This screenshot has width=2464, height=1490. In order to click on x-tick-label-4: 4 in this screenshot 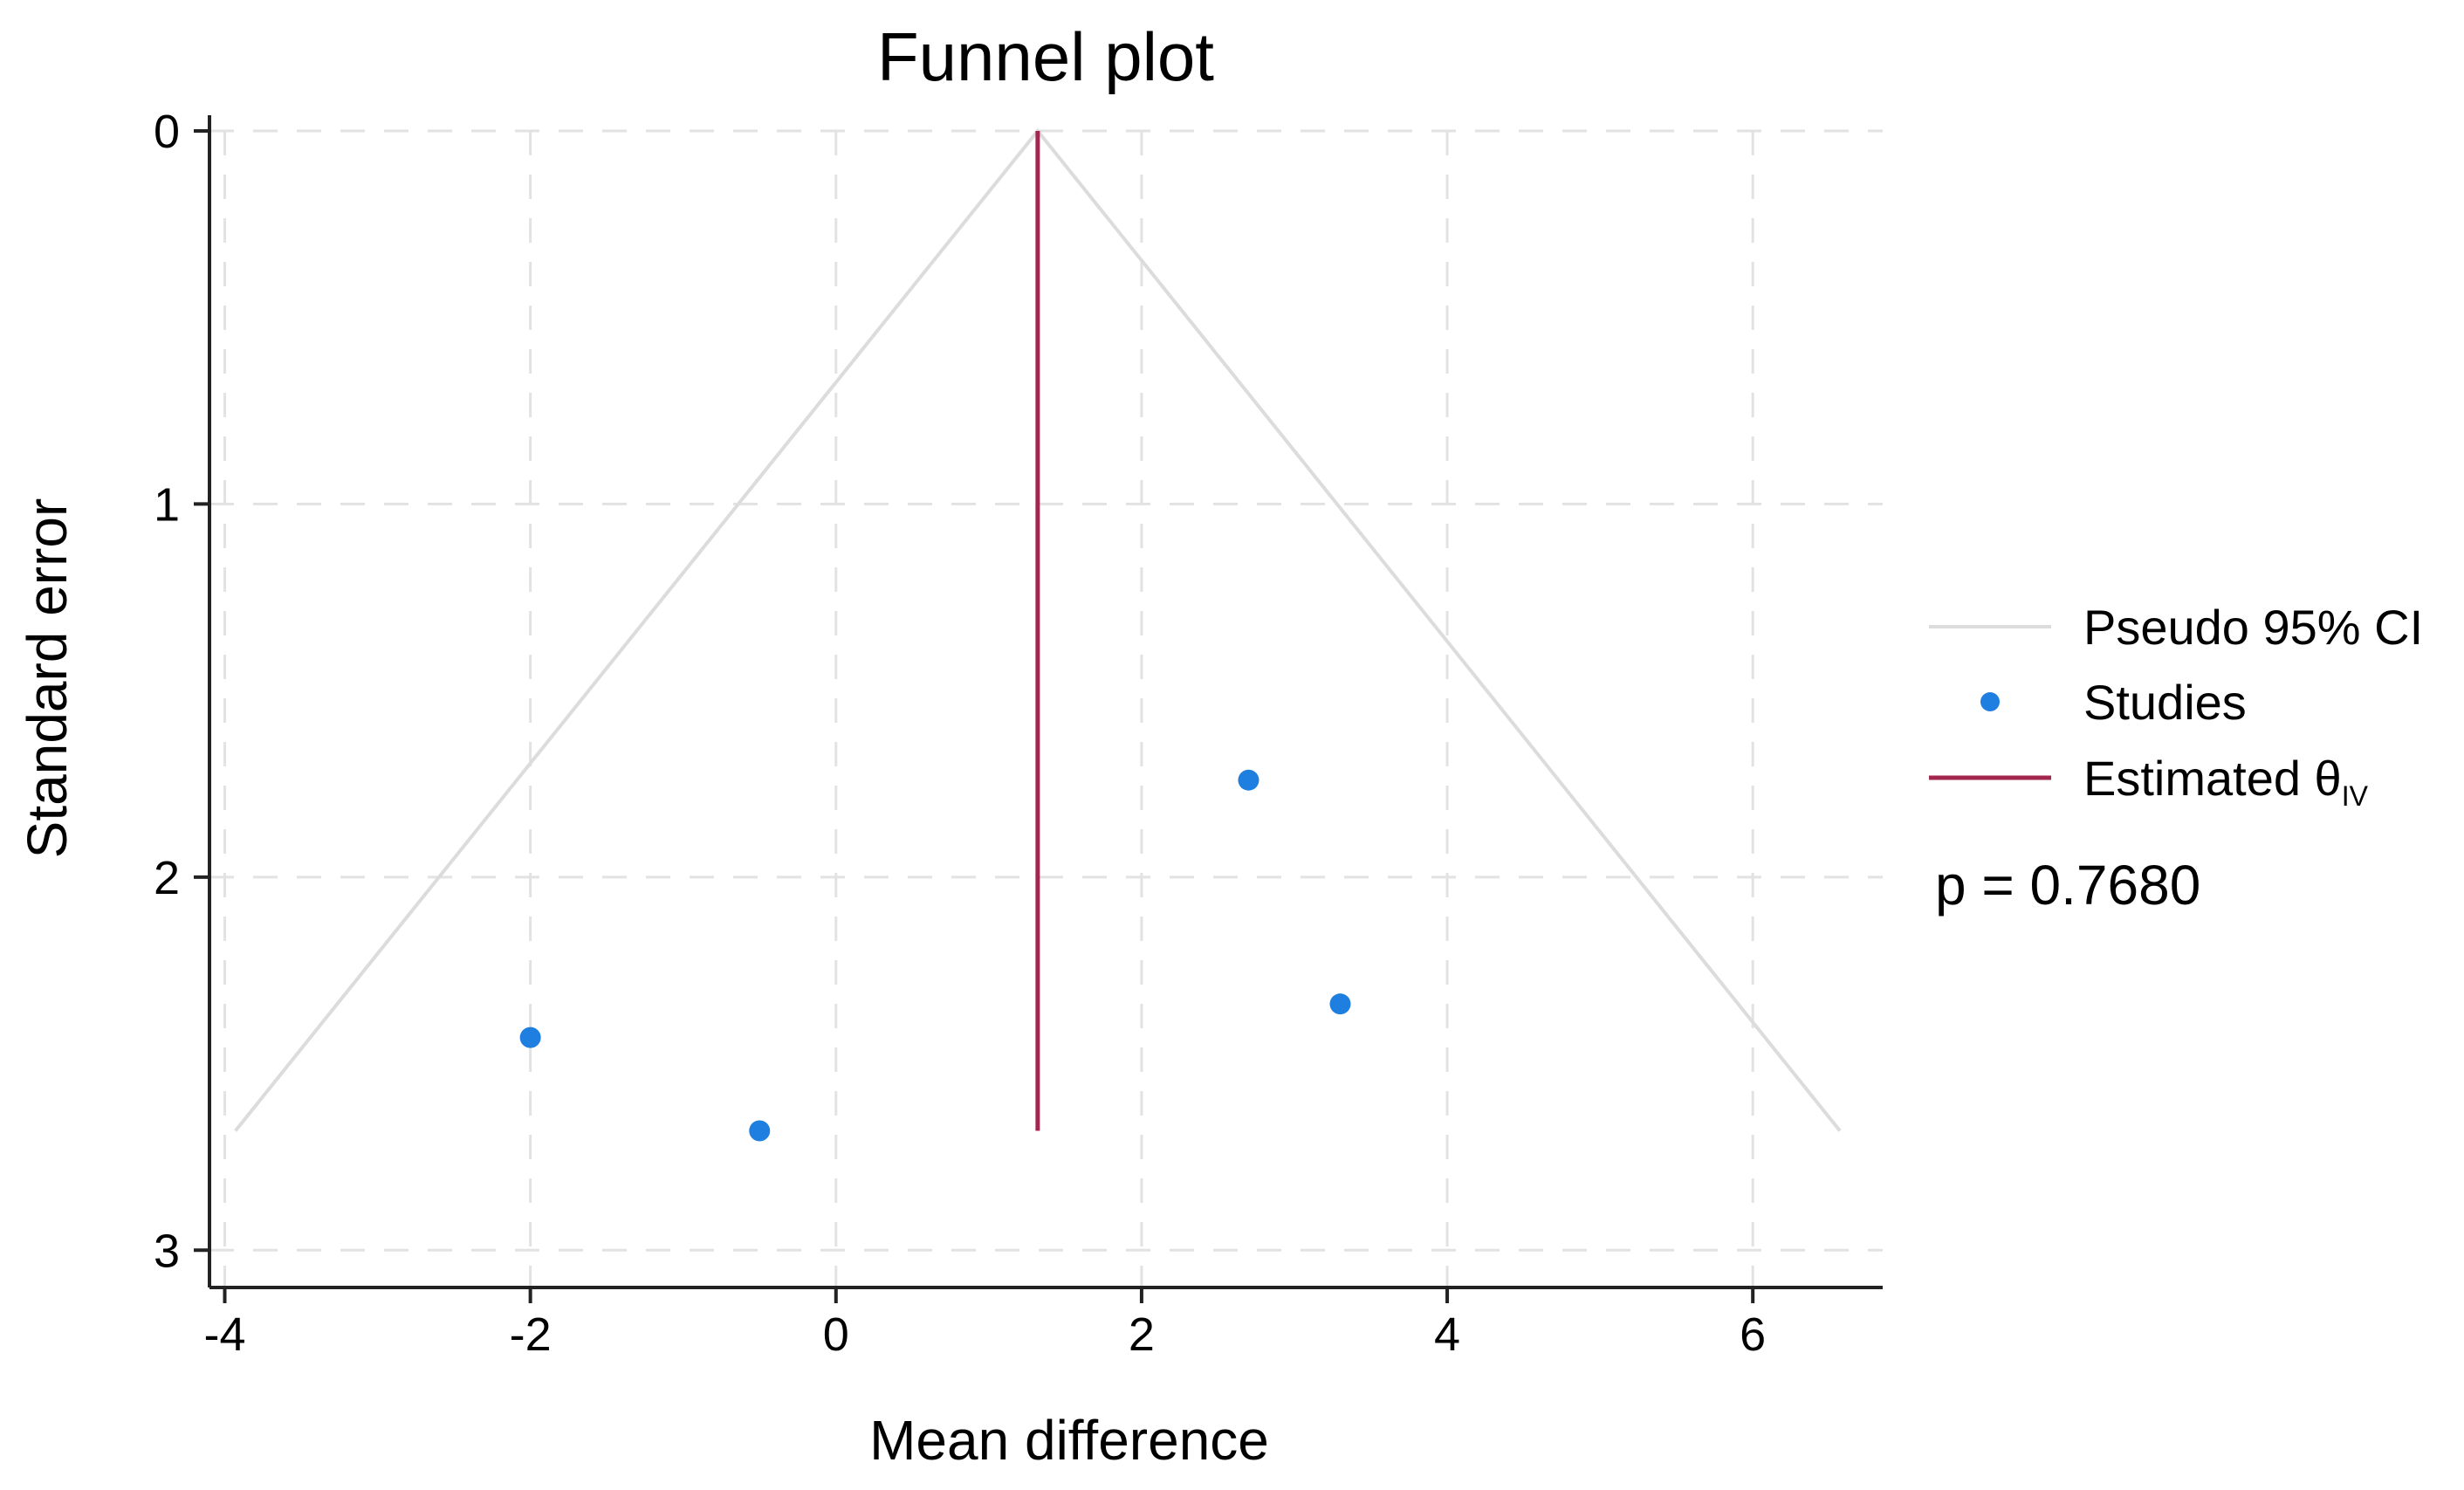, I will do `click(1447, 1334)`.